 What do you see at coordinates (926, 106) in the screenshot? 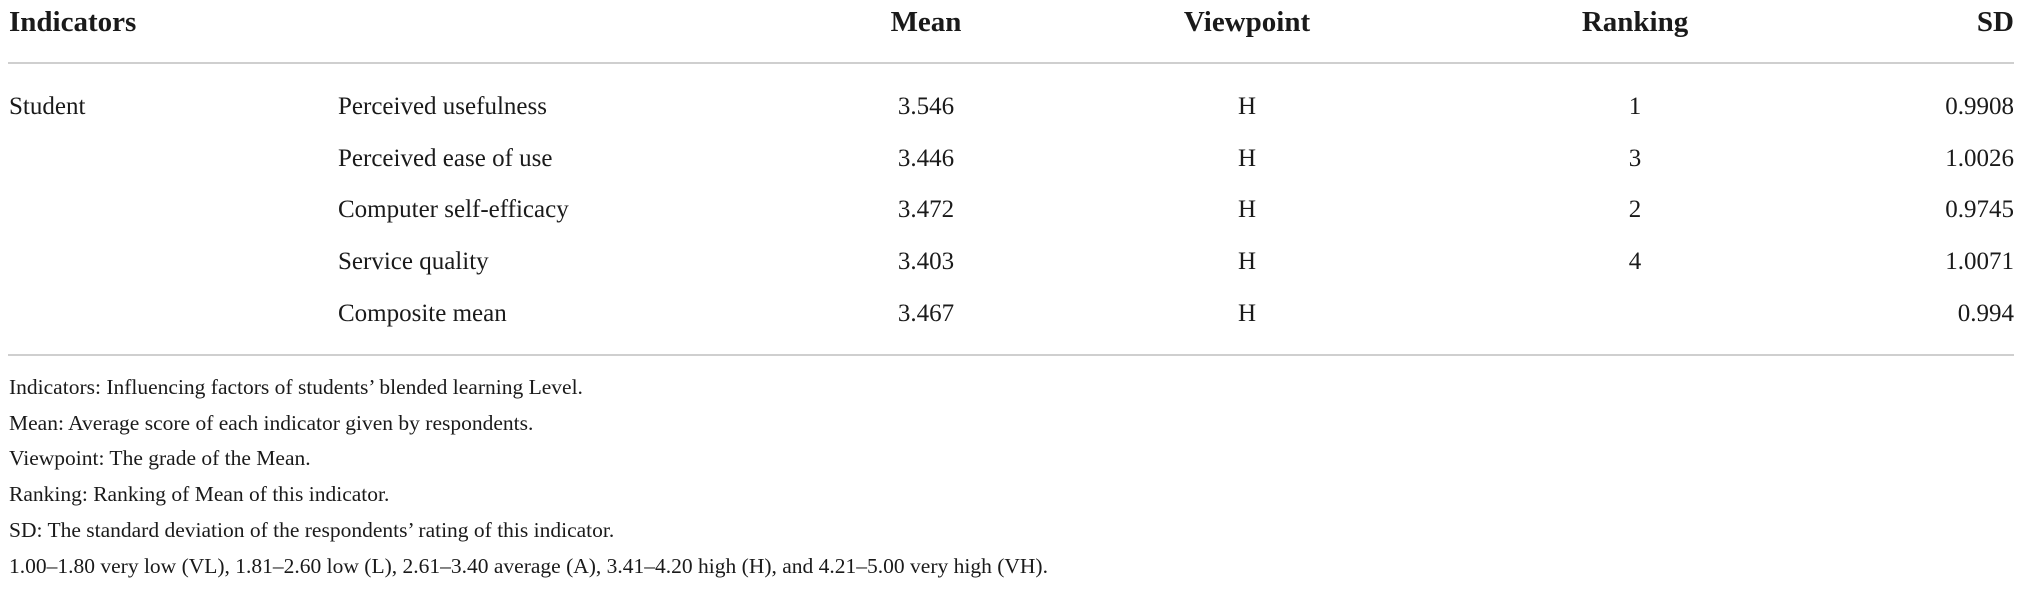
I see `row-mean-value: 3.546` at bounding box center [926, 106].